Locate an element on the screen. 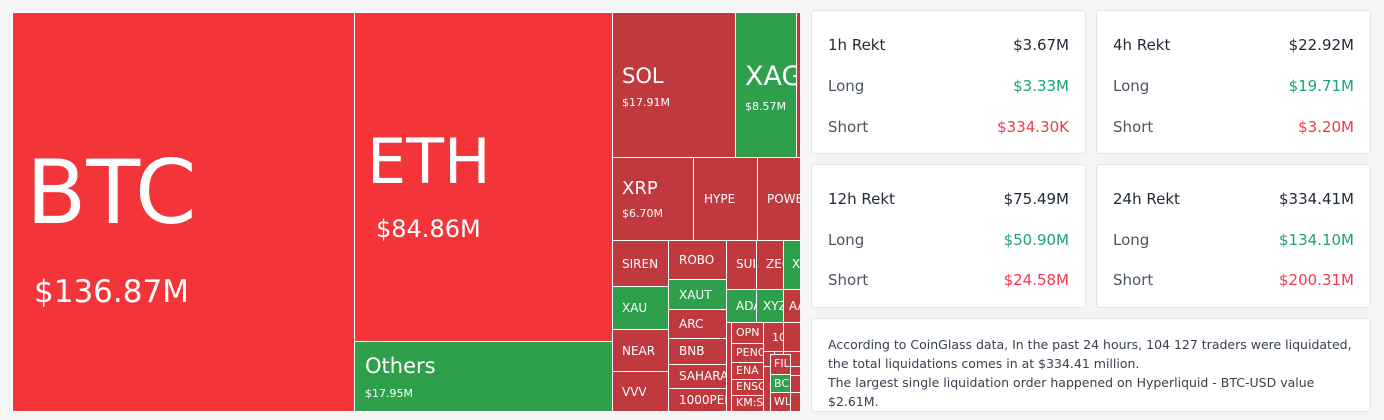 The height and width of the screenshot is (420, 1384). tile-amount: $8.57M is located at coordinates (765, 106).